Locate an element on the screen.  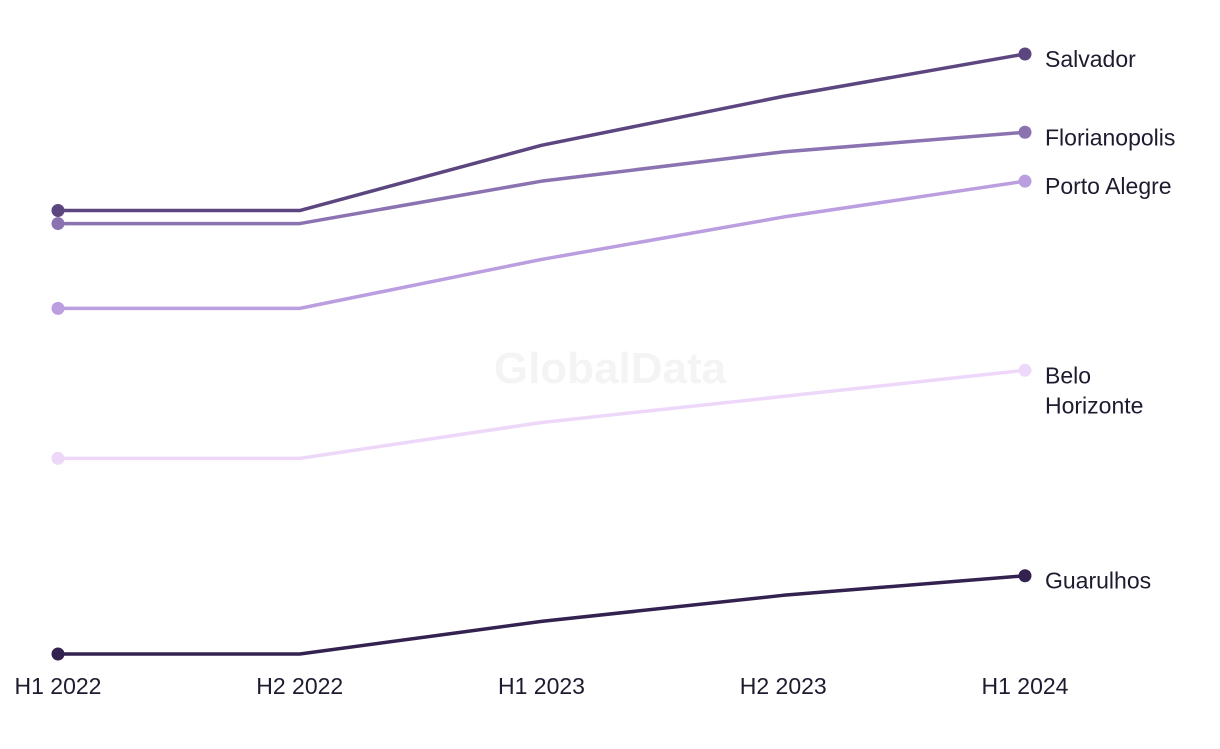
x-tick-label: H1 2023 is located at coordinates (541, 686).